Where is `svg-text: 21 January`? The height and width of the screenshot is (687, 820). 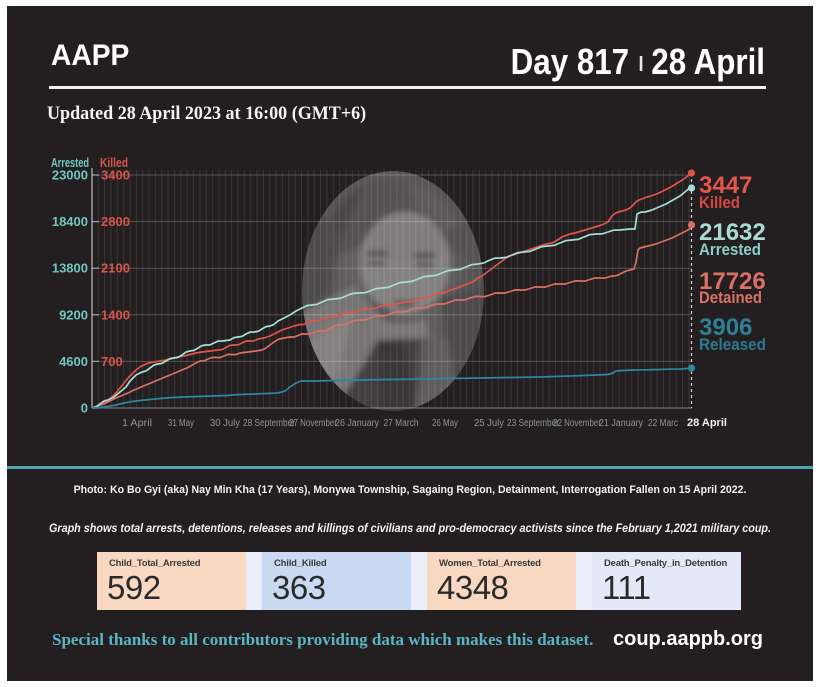 svg-text: 21 January is located at coordinates (621, 423).